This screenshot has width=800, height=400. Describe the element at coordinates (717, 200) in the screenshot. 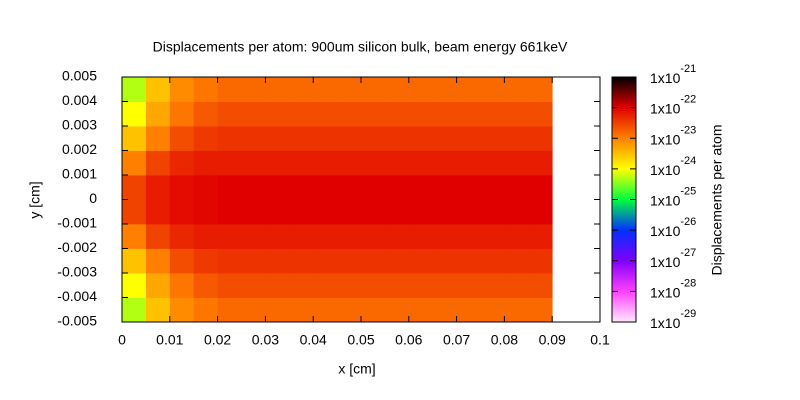

I see `colorbar-label: Displacements per atom` at that location.